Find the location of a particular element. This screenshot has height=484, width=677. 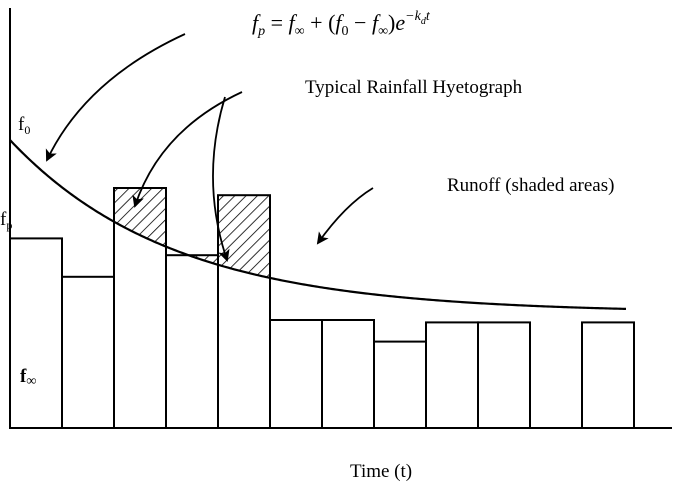

finf-label: f∞ is located at coordinates (28, 377).